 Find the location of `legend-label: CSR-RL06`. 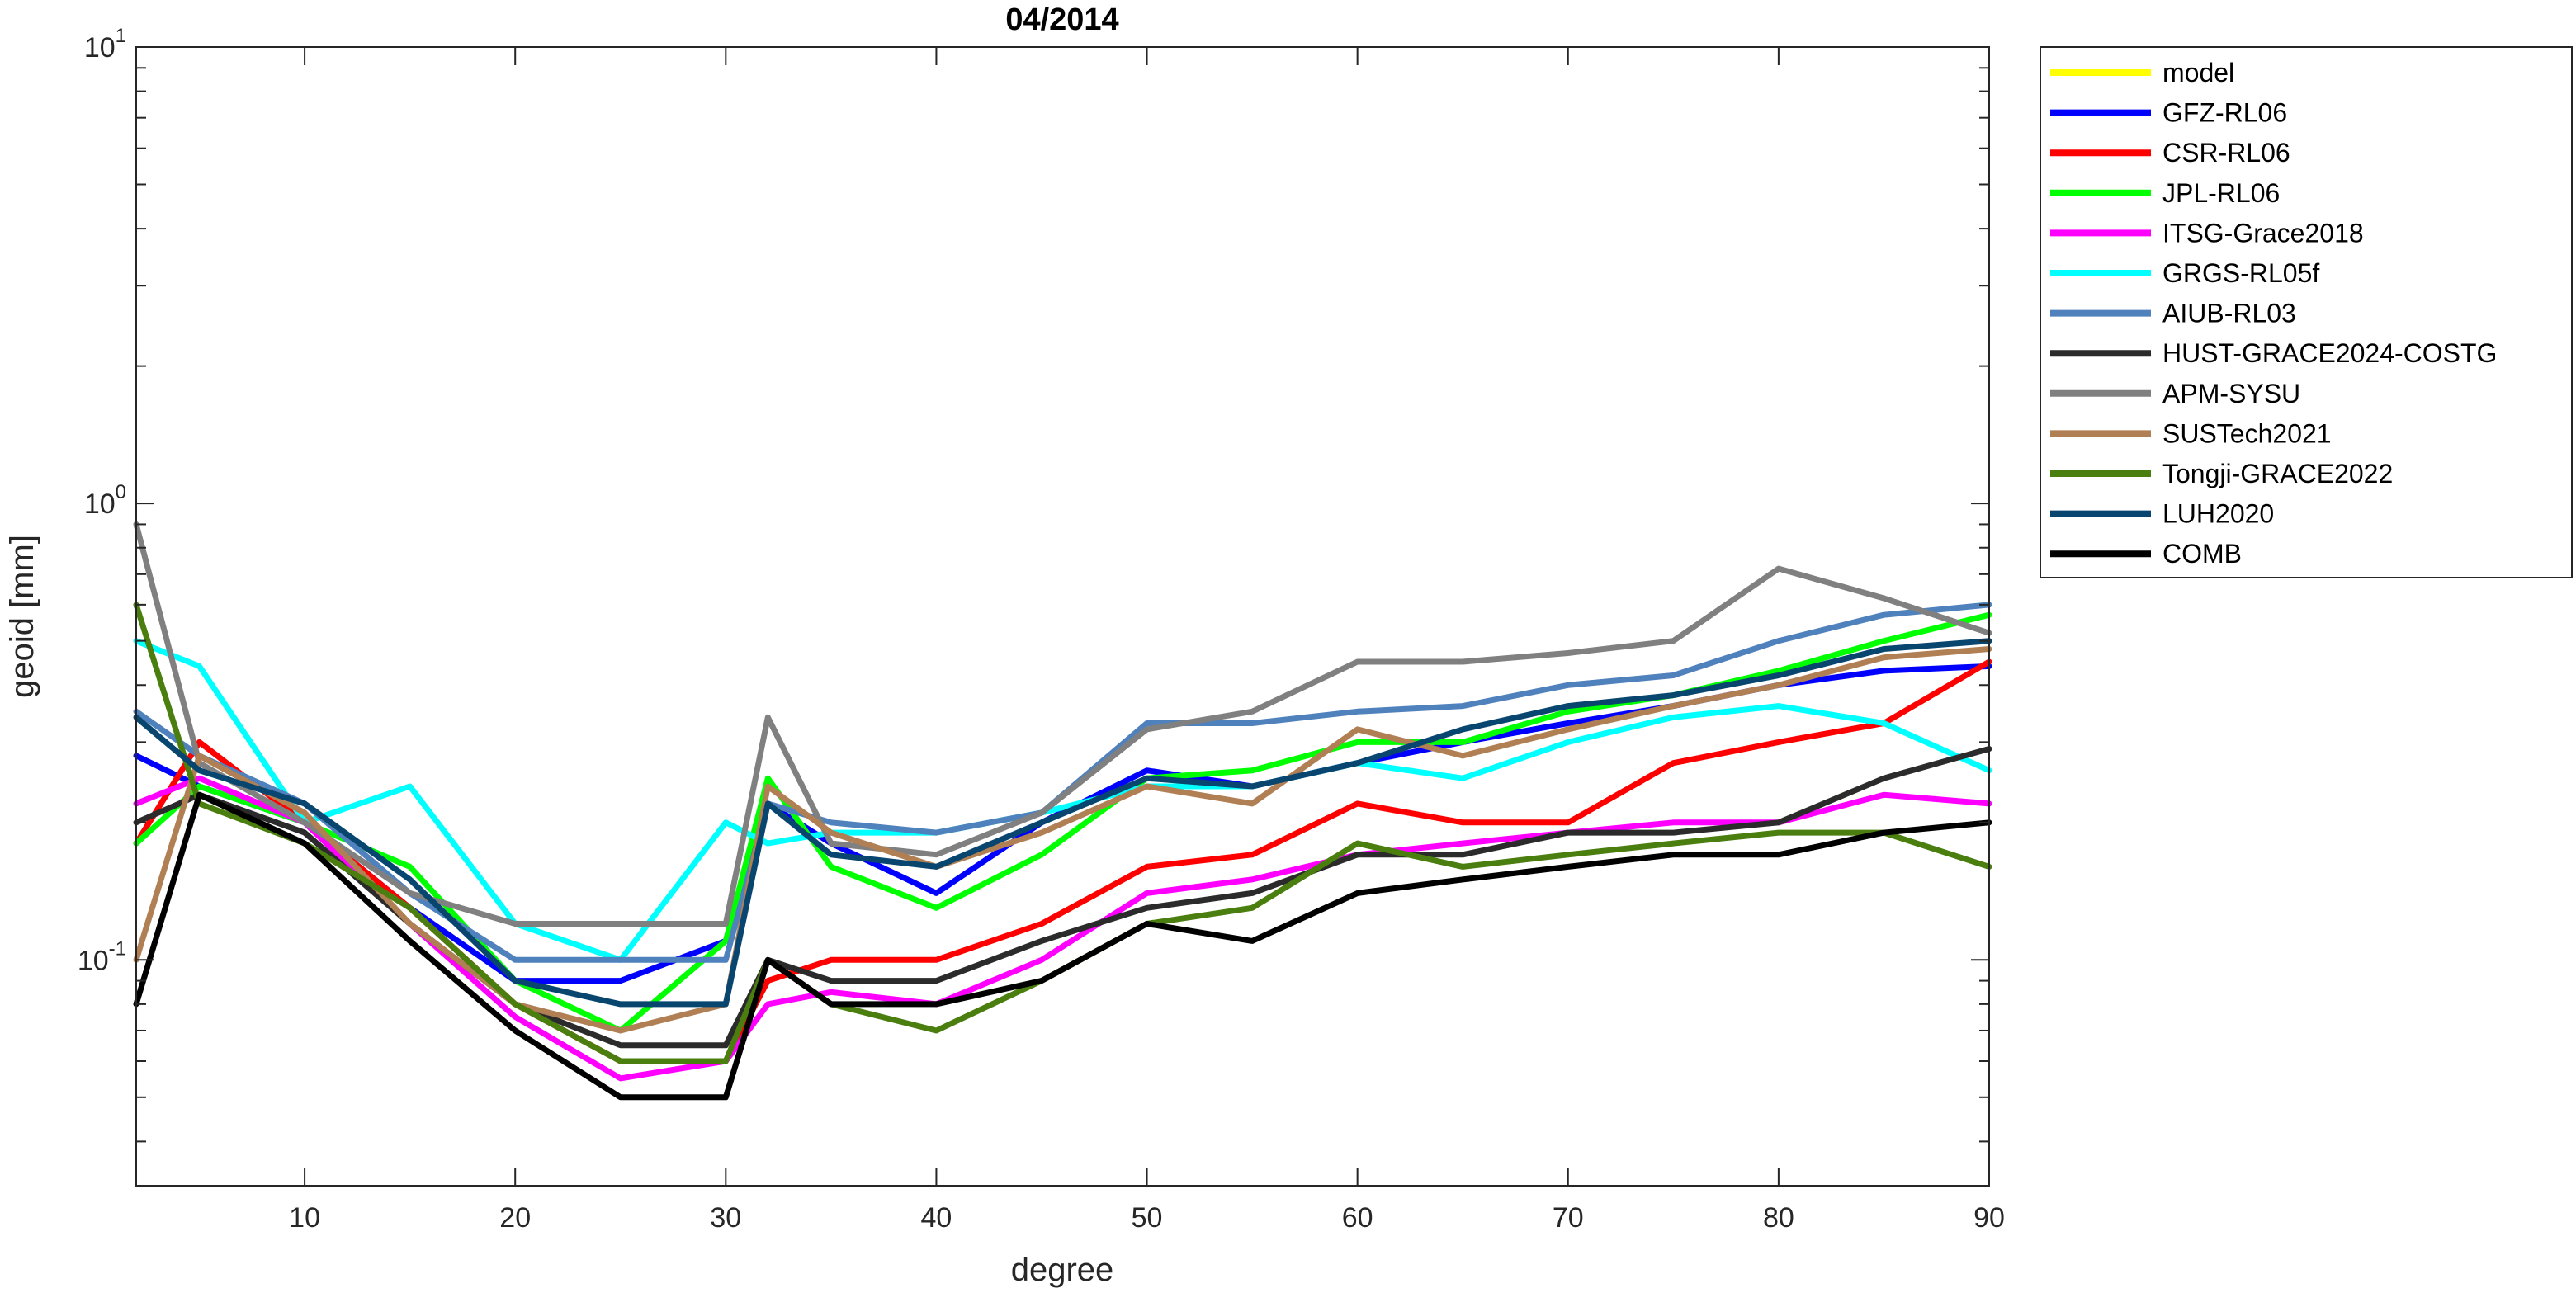

legend-label: CSR-RL06 is located at coordinates (2226, 153).